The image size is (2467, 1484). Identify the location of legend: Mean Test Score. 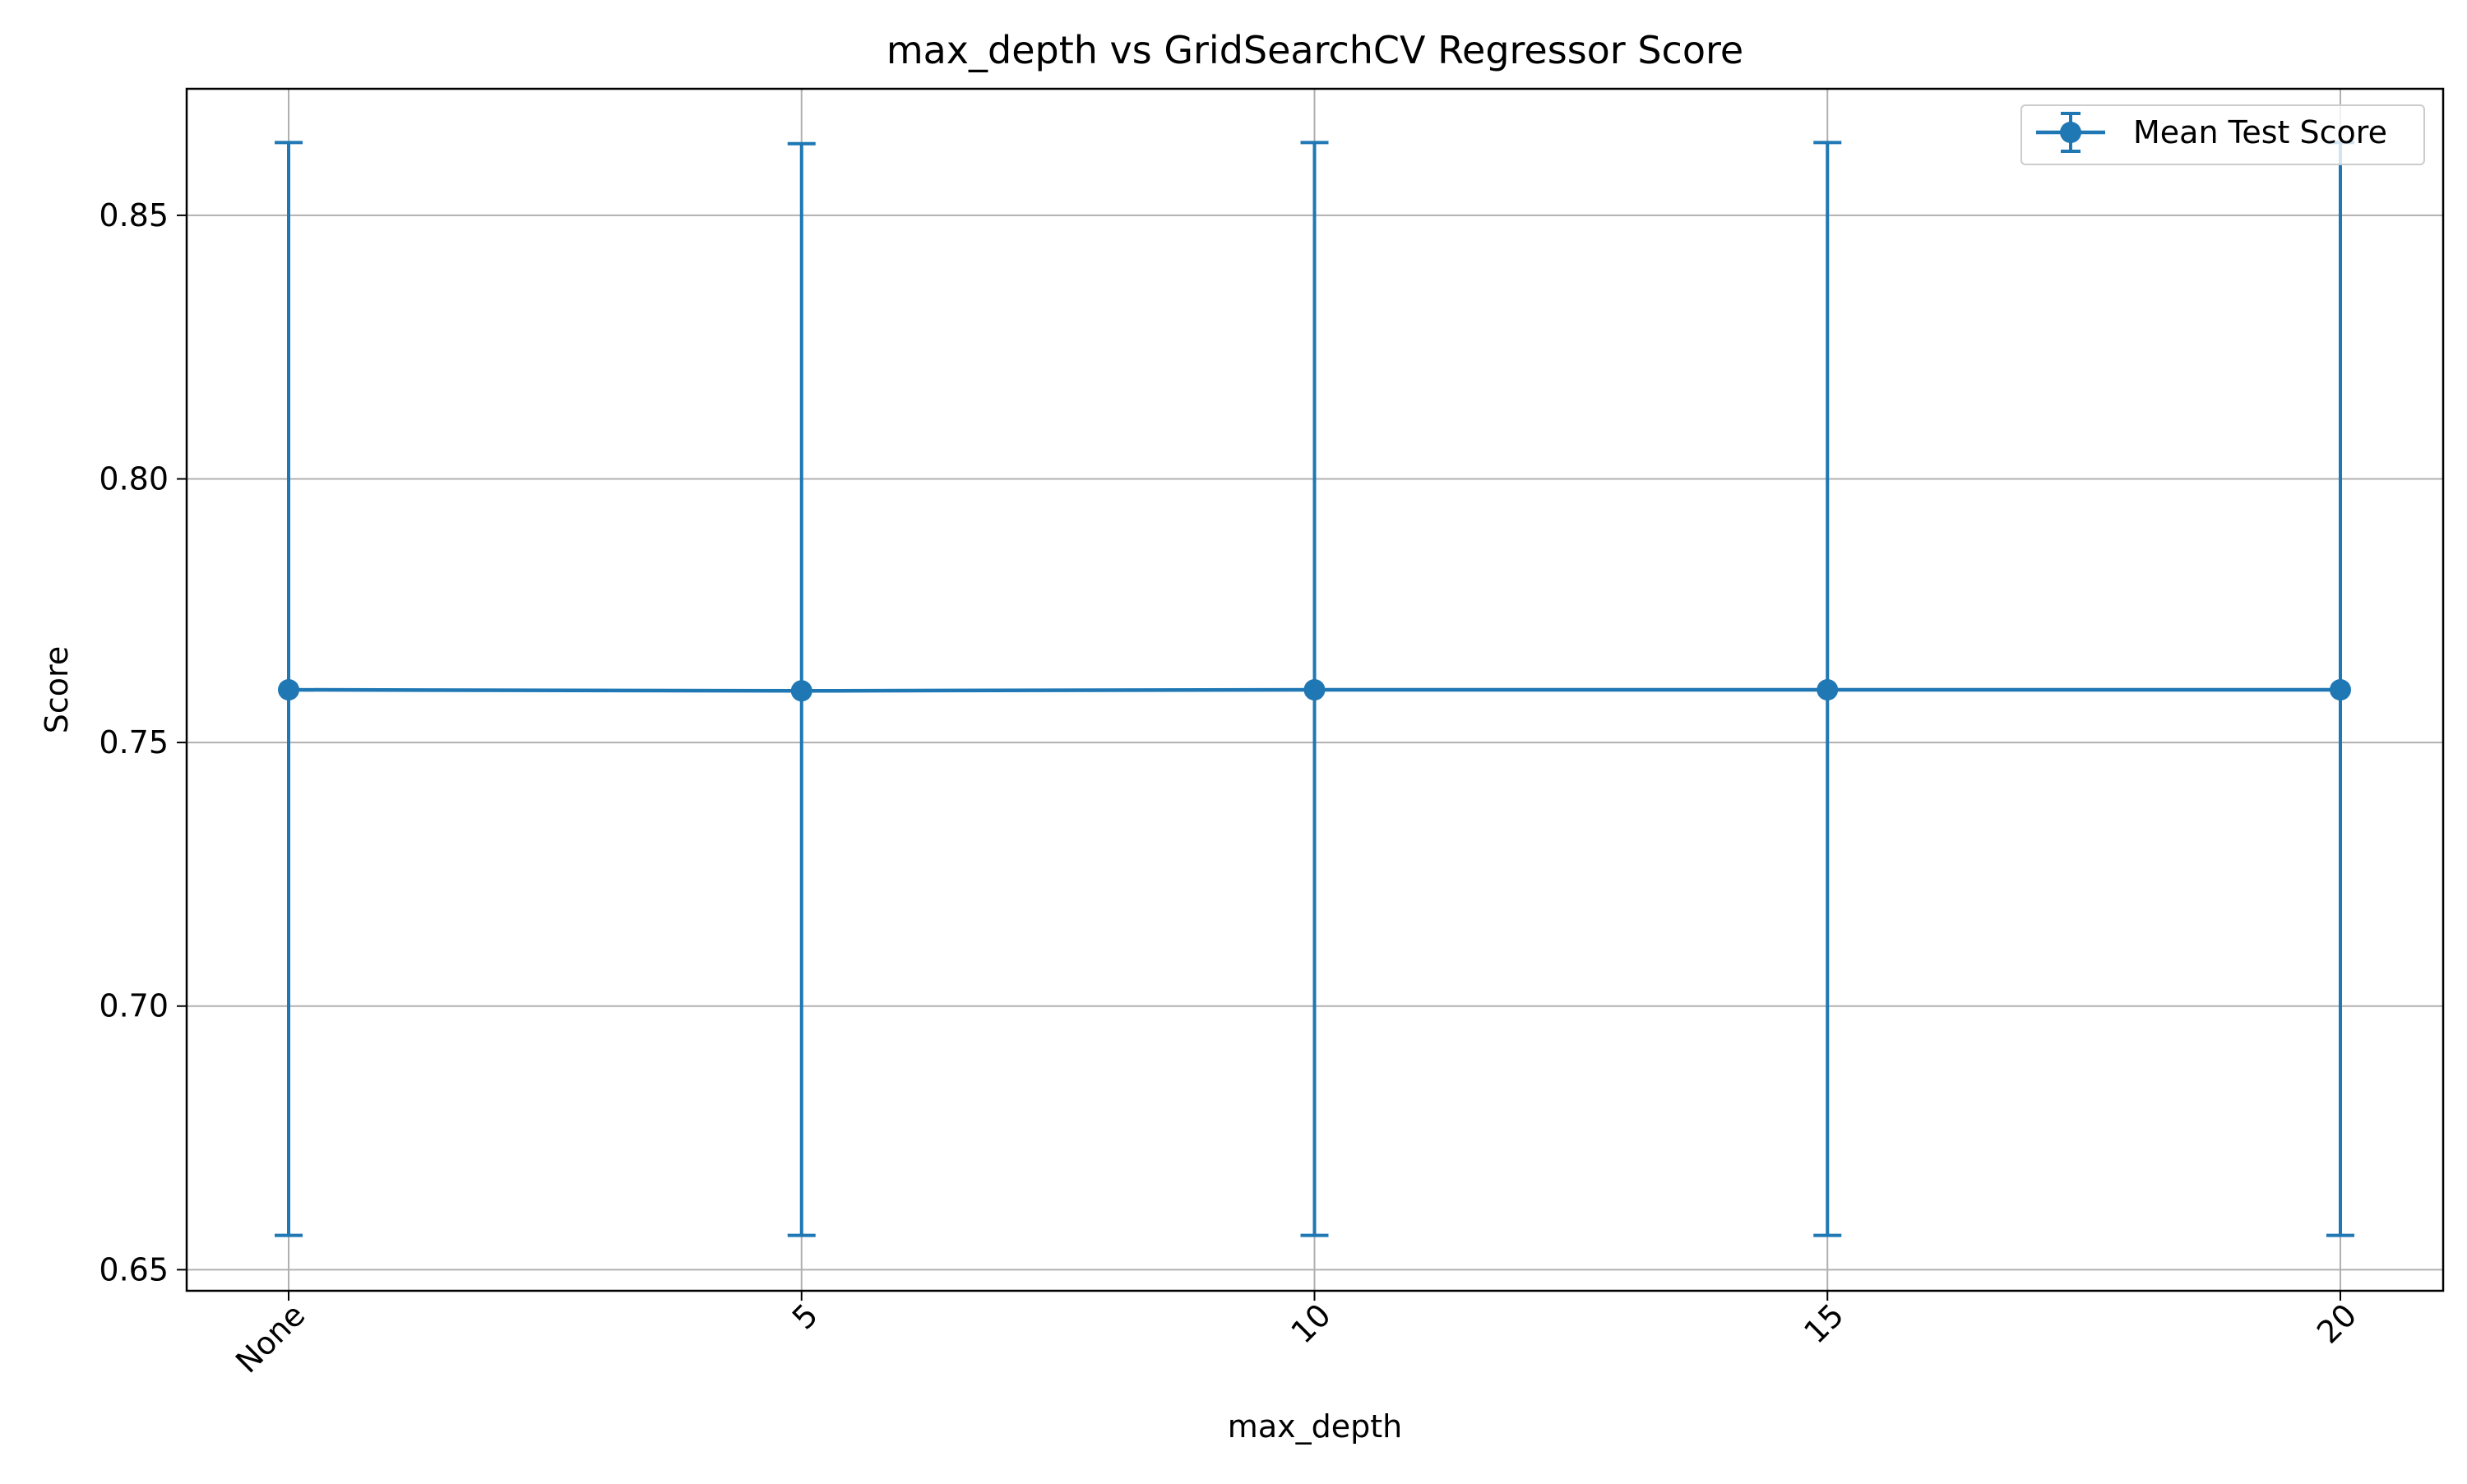
(2222, 134).